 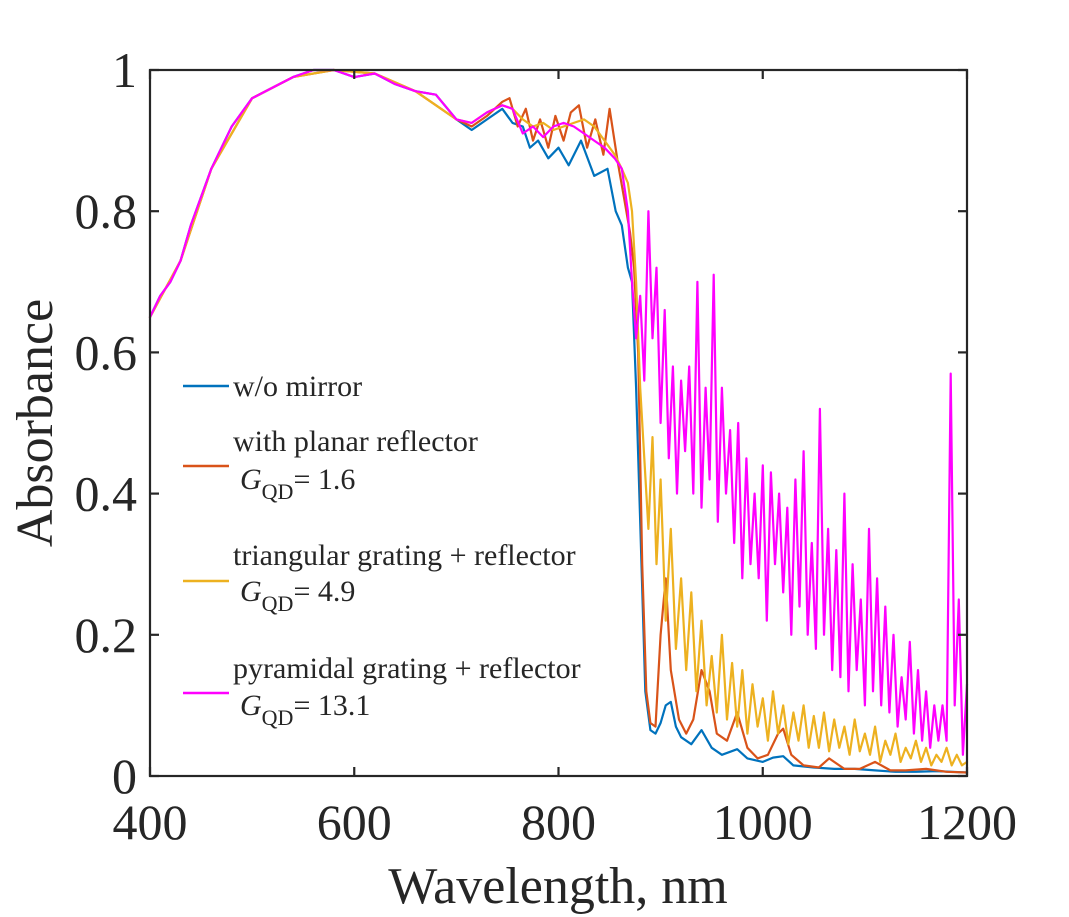 I want to click on y-tick-label: 1, so click(x=124, y=70).